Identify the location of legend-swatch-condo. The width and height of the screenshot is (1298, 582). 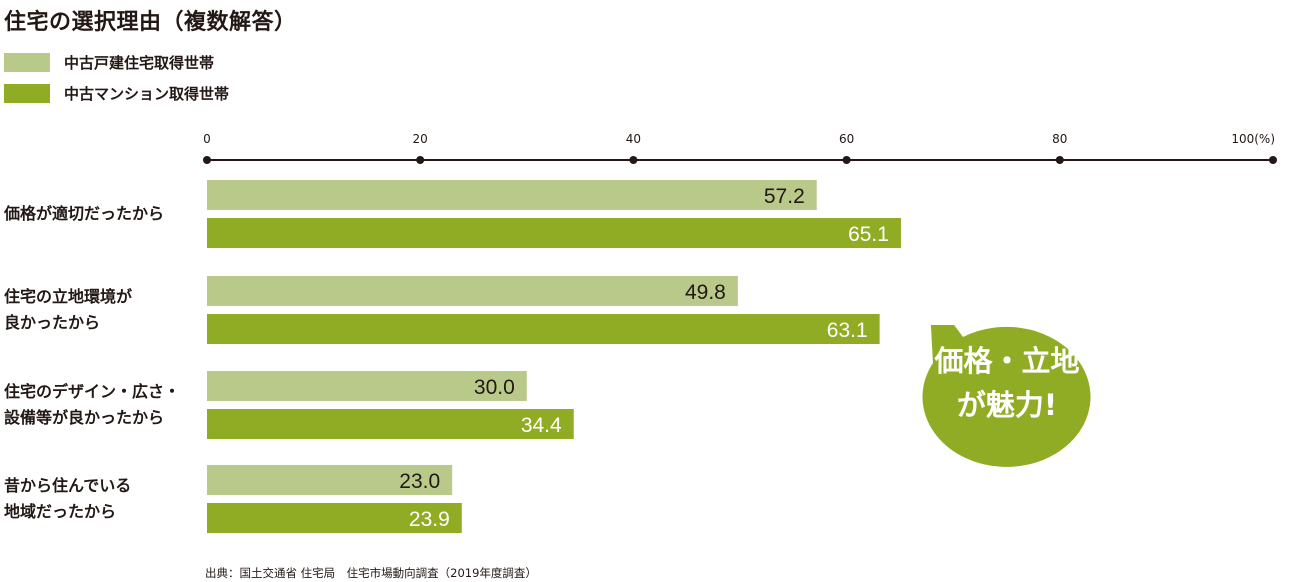
(27, 93).